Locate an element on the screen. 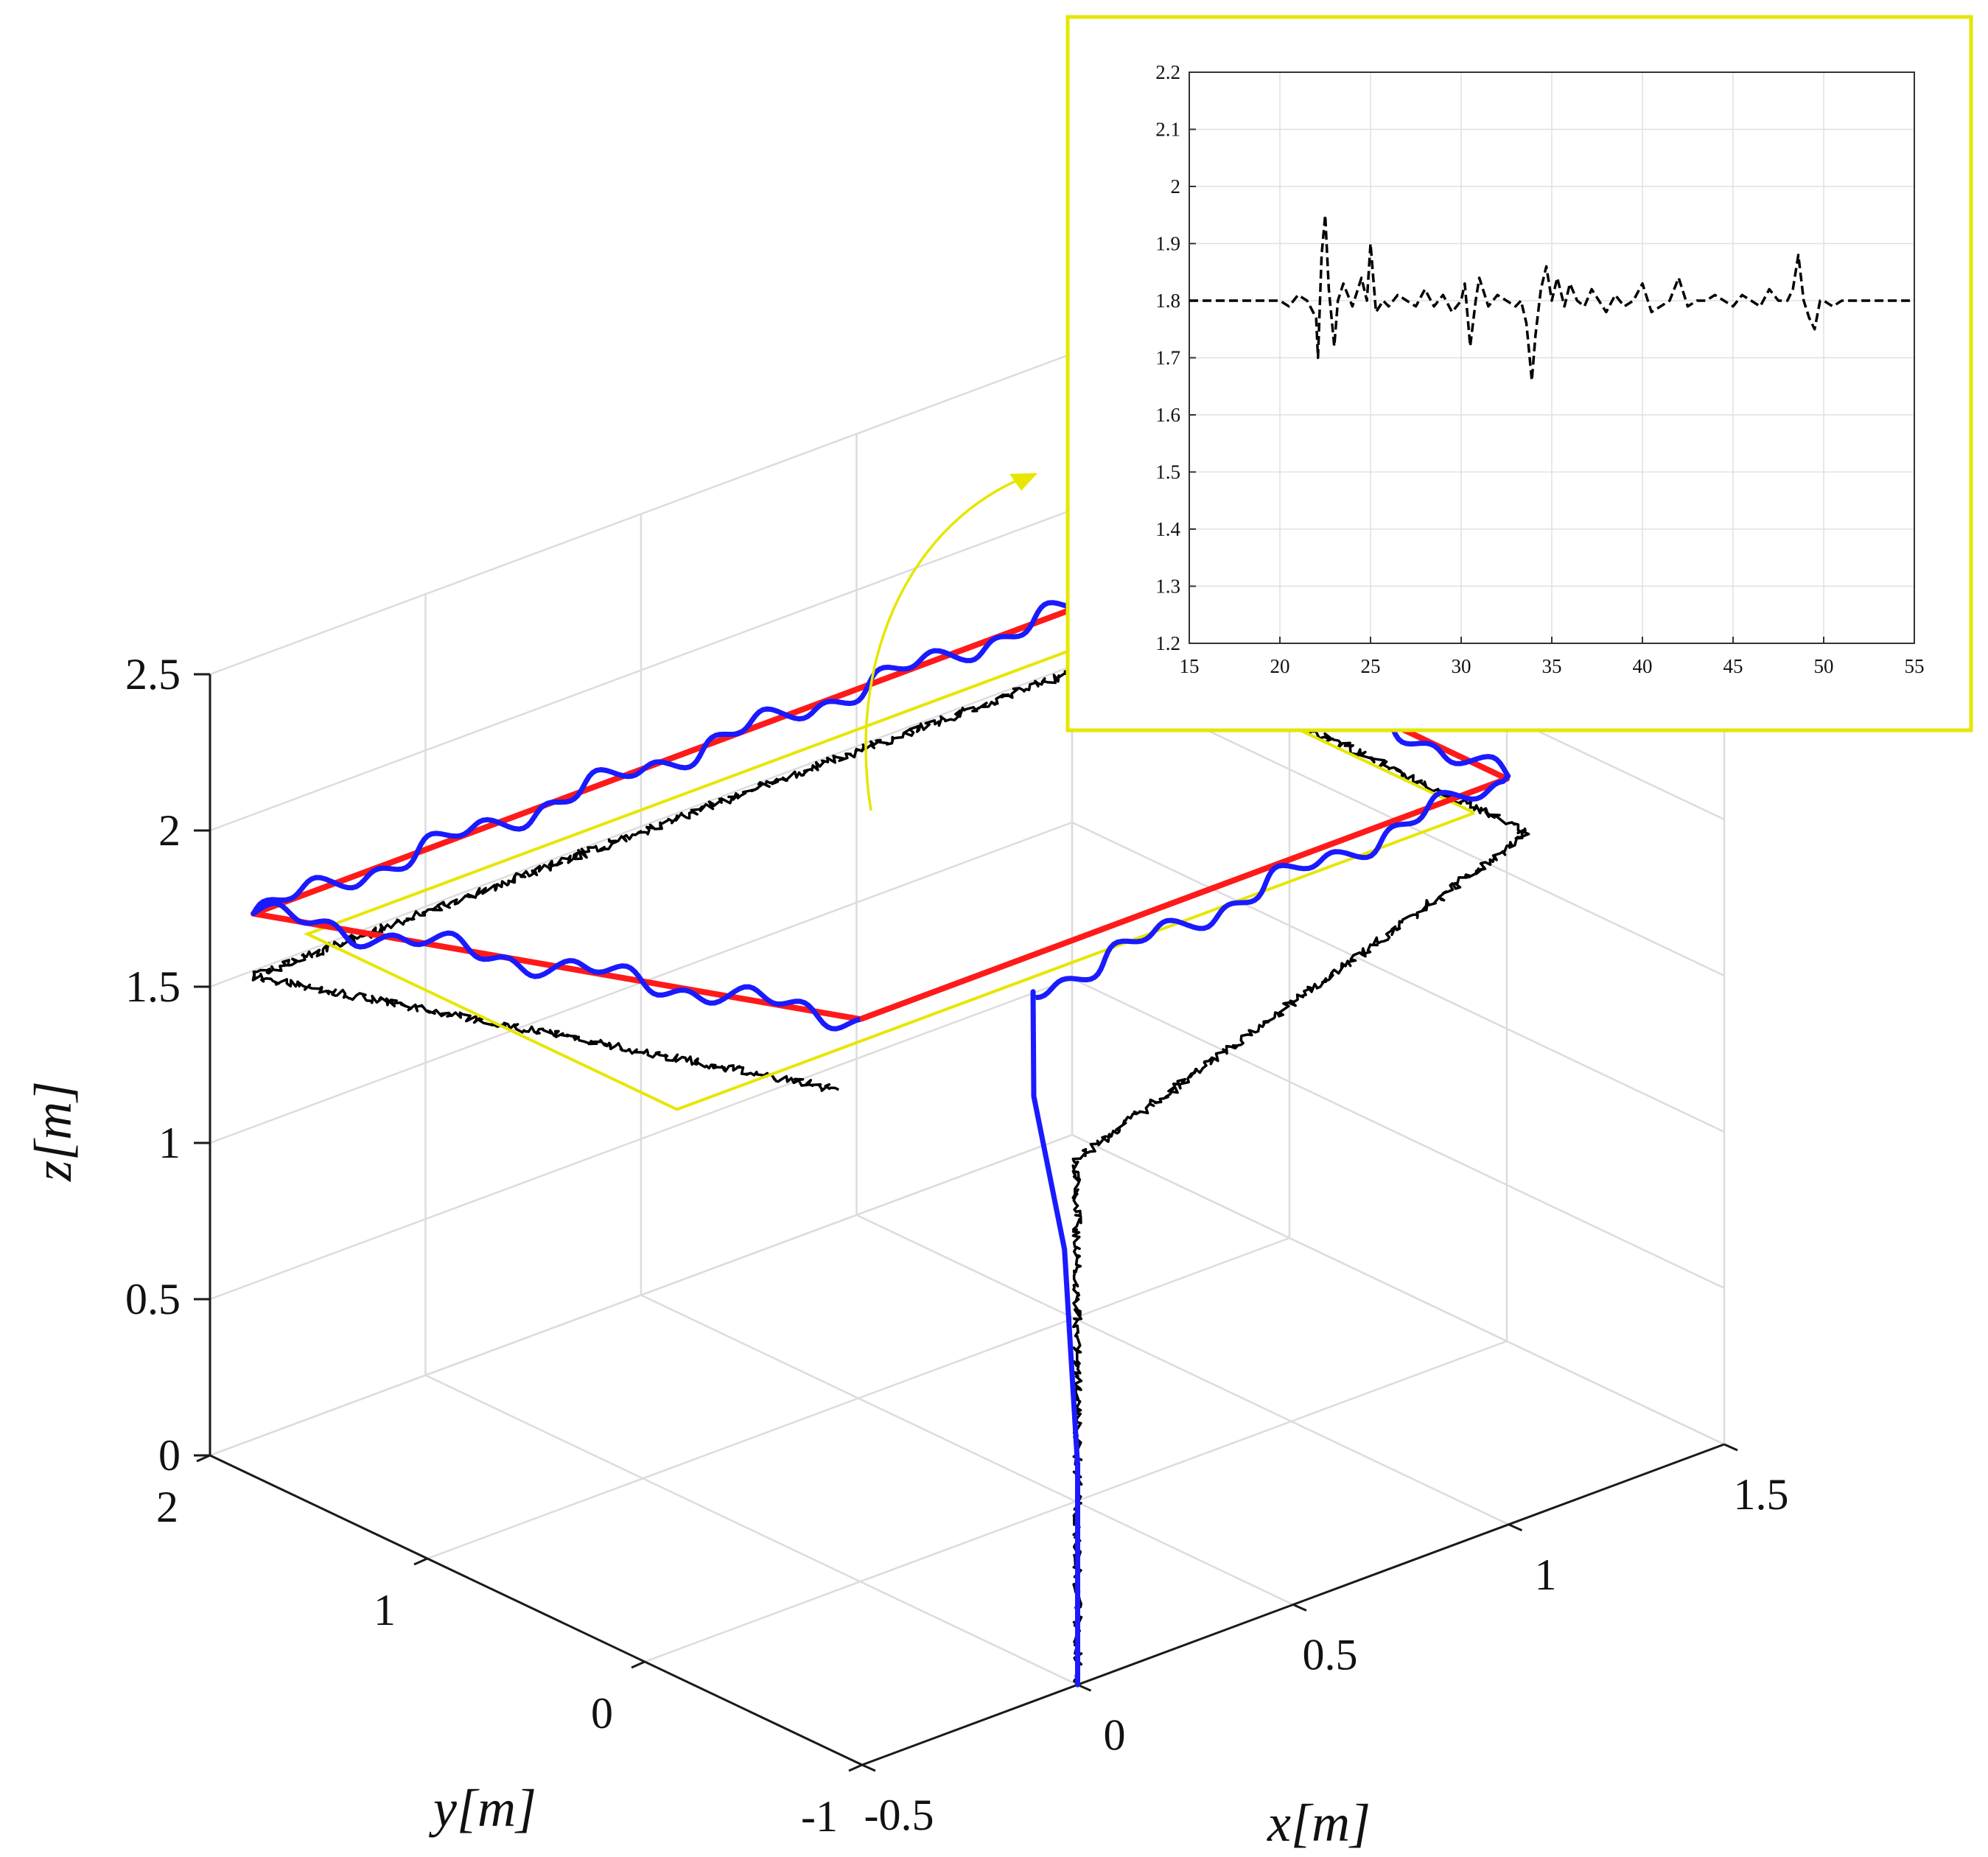 This screenshot has width=1988, height=1857. inset-y-tick-label-7: 1.9 is located at coordinates (1167, 244).